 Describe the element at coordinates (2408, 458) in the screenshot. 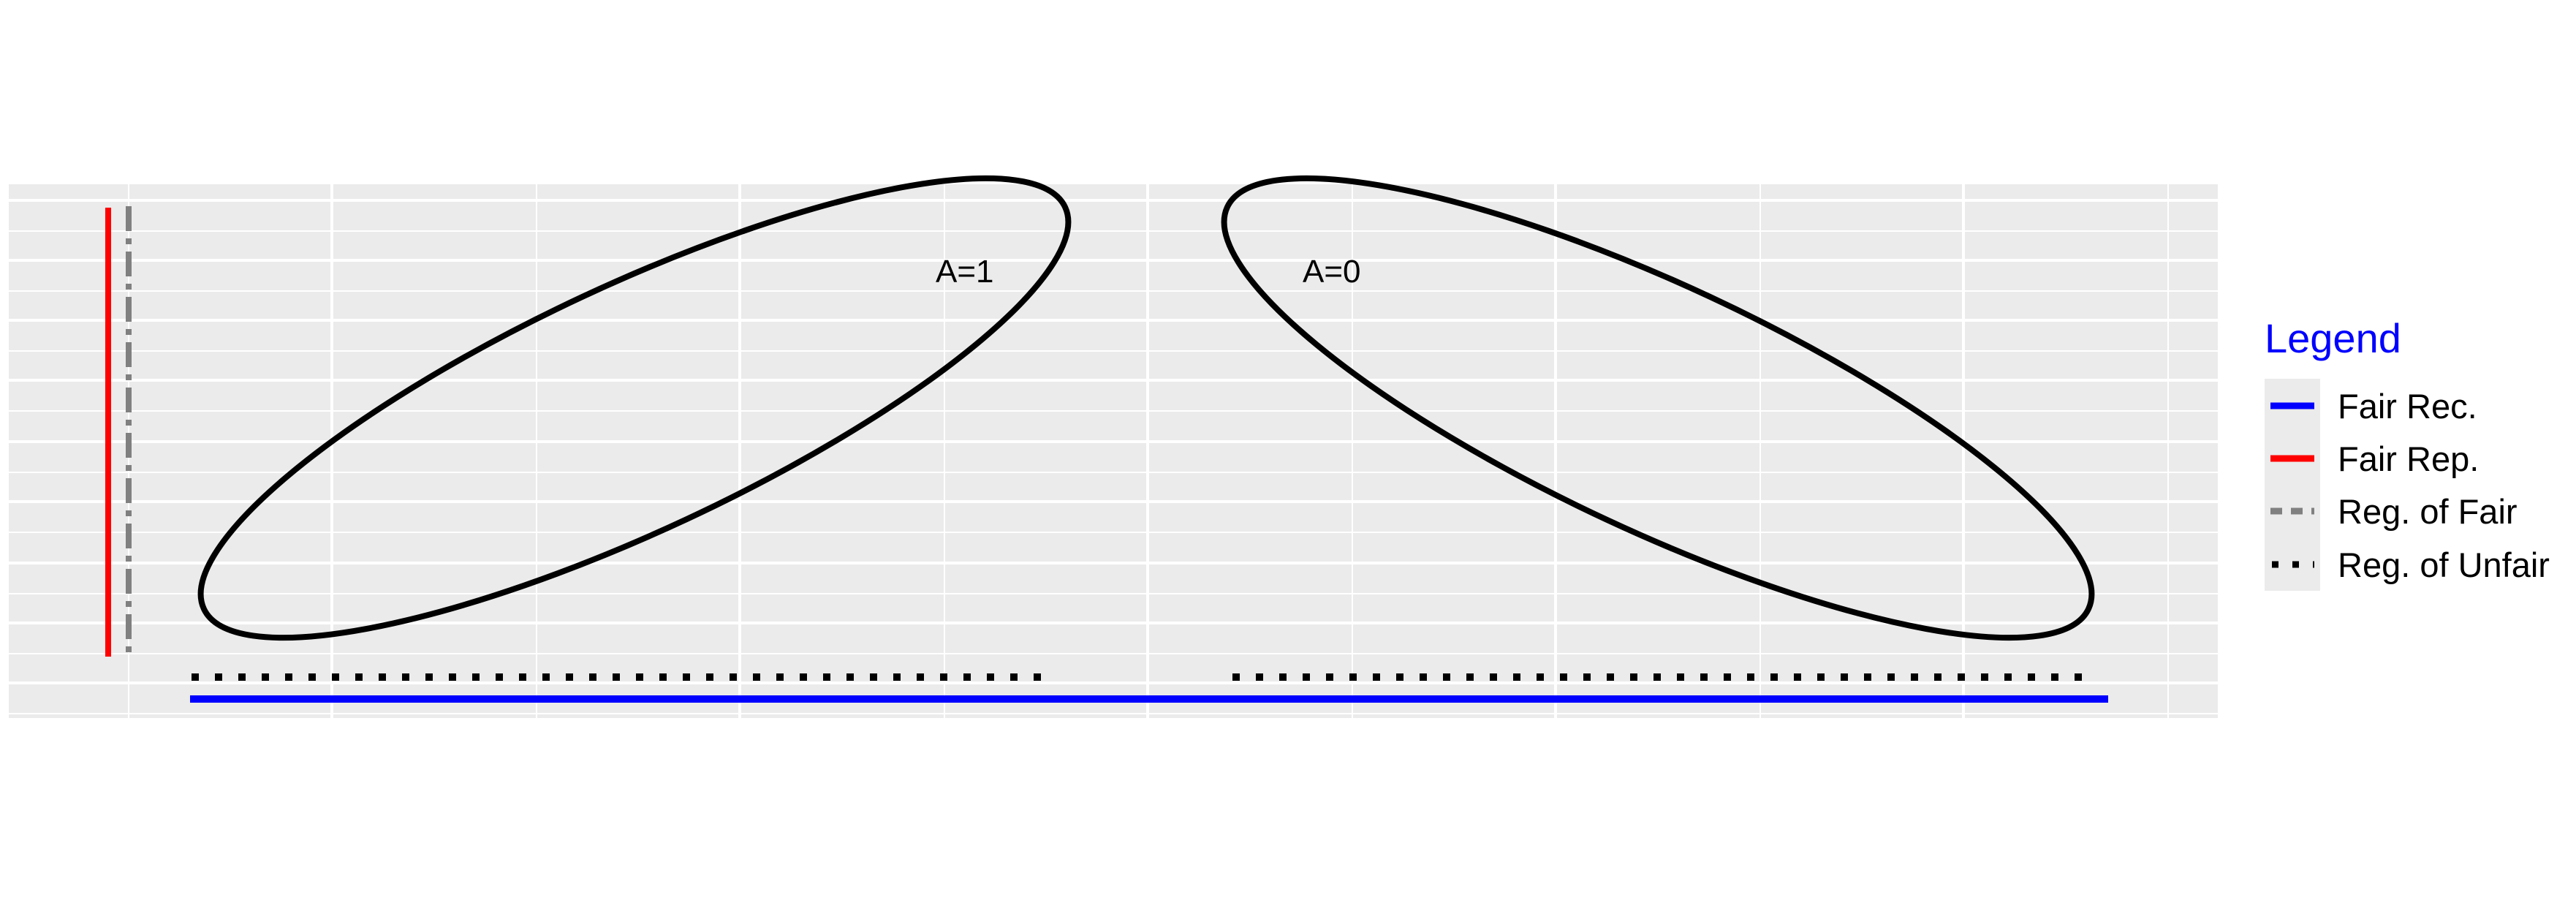

I see `legend-label-fair-rep: Fair Rep.` at that location.